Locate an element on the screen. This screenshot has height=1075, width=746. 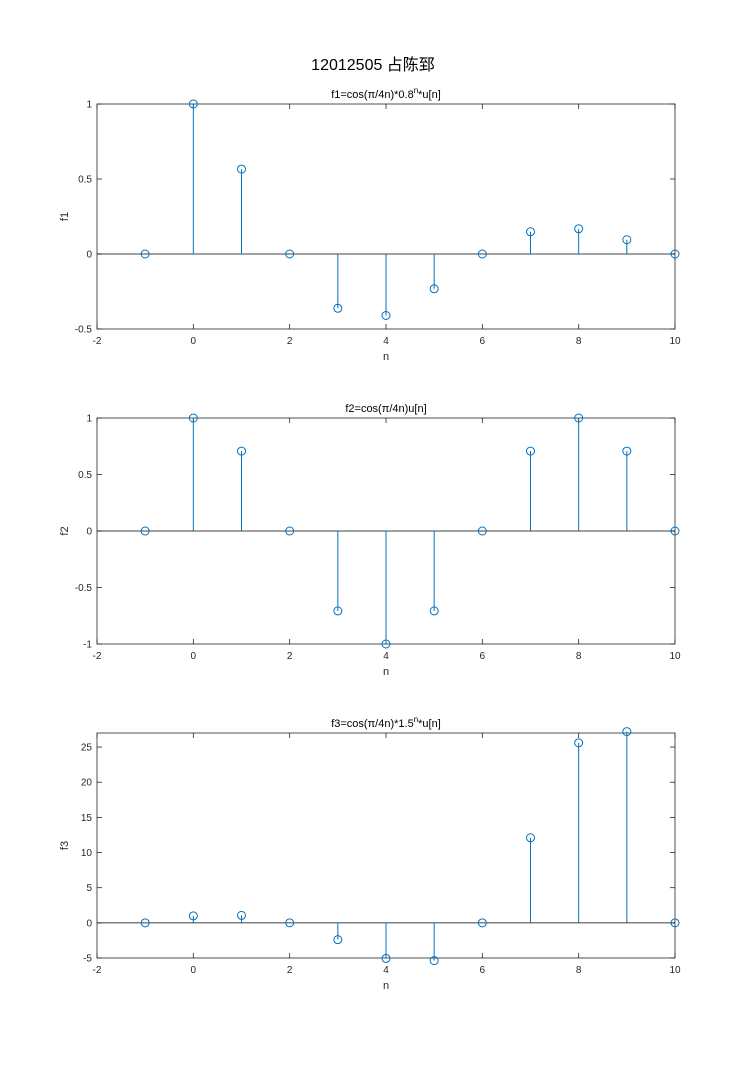
subplot-title: f2=cos(π/4n)u[n] is located at coordinates (385, 409).